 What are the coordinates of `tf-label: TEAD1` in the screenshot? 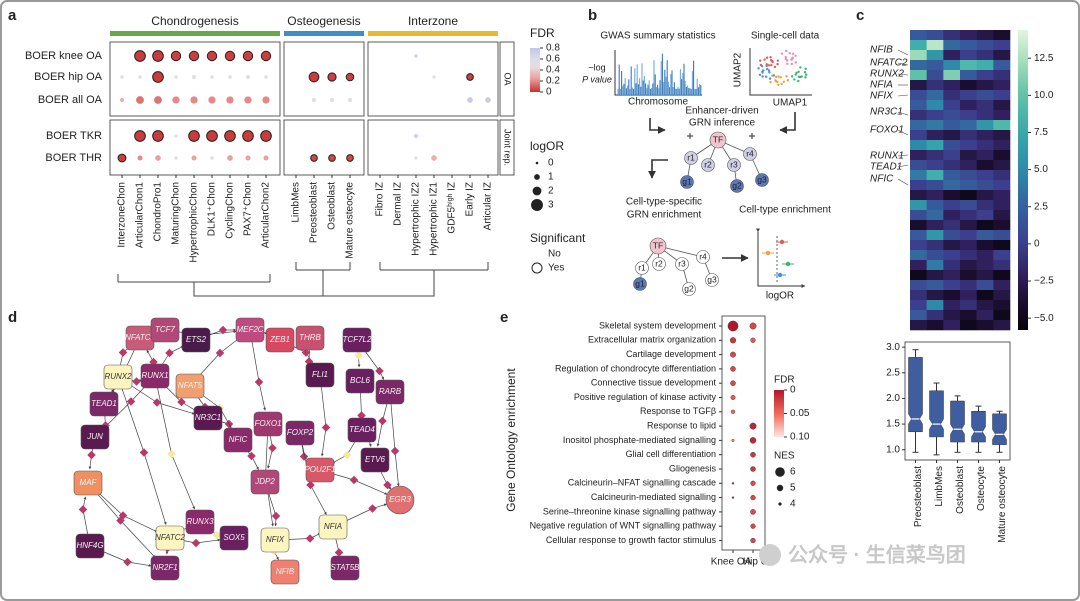 It's located at (104, 403).